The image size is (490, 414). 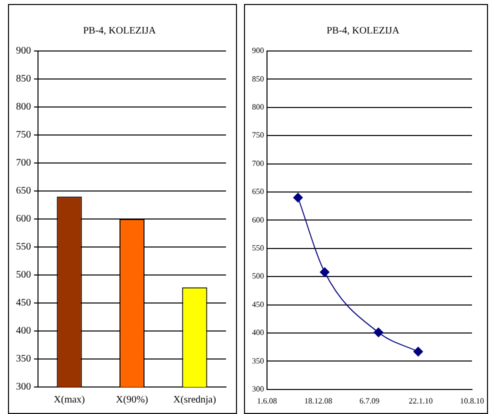 What do you see at coordinates (318, 401) in the screenshot?
I see `x-tick-label: 18.12.08` at bounding box center [318, 401].